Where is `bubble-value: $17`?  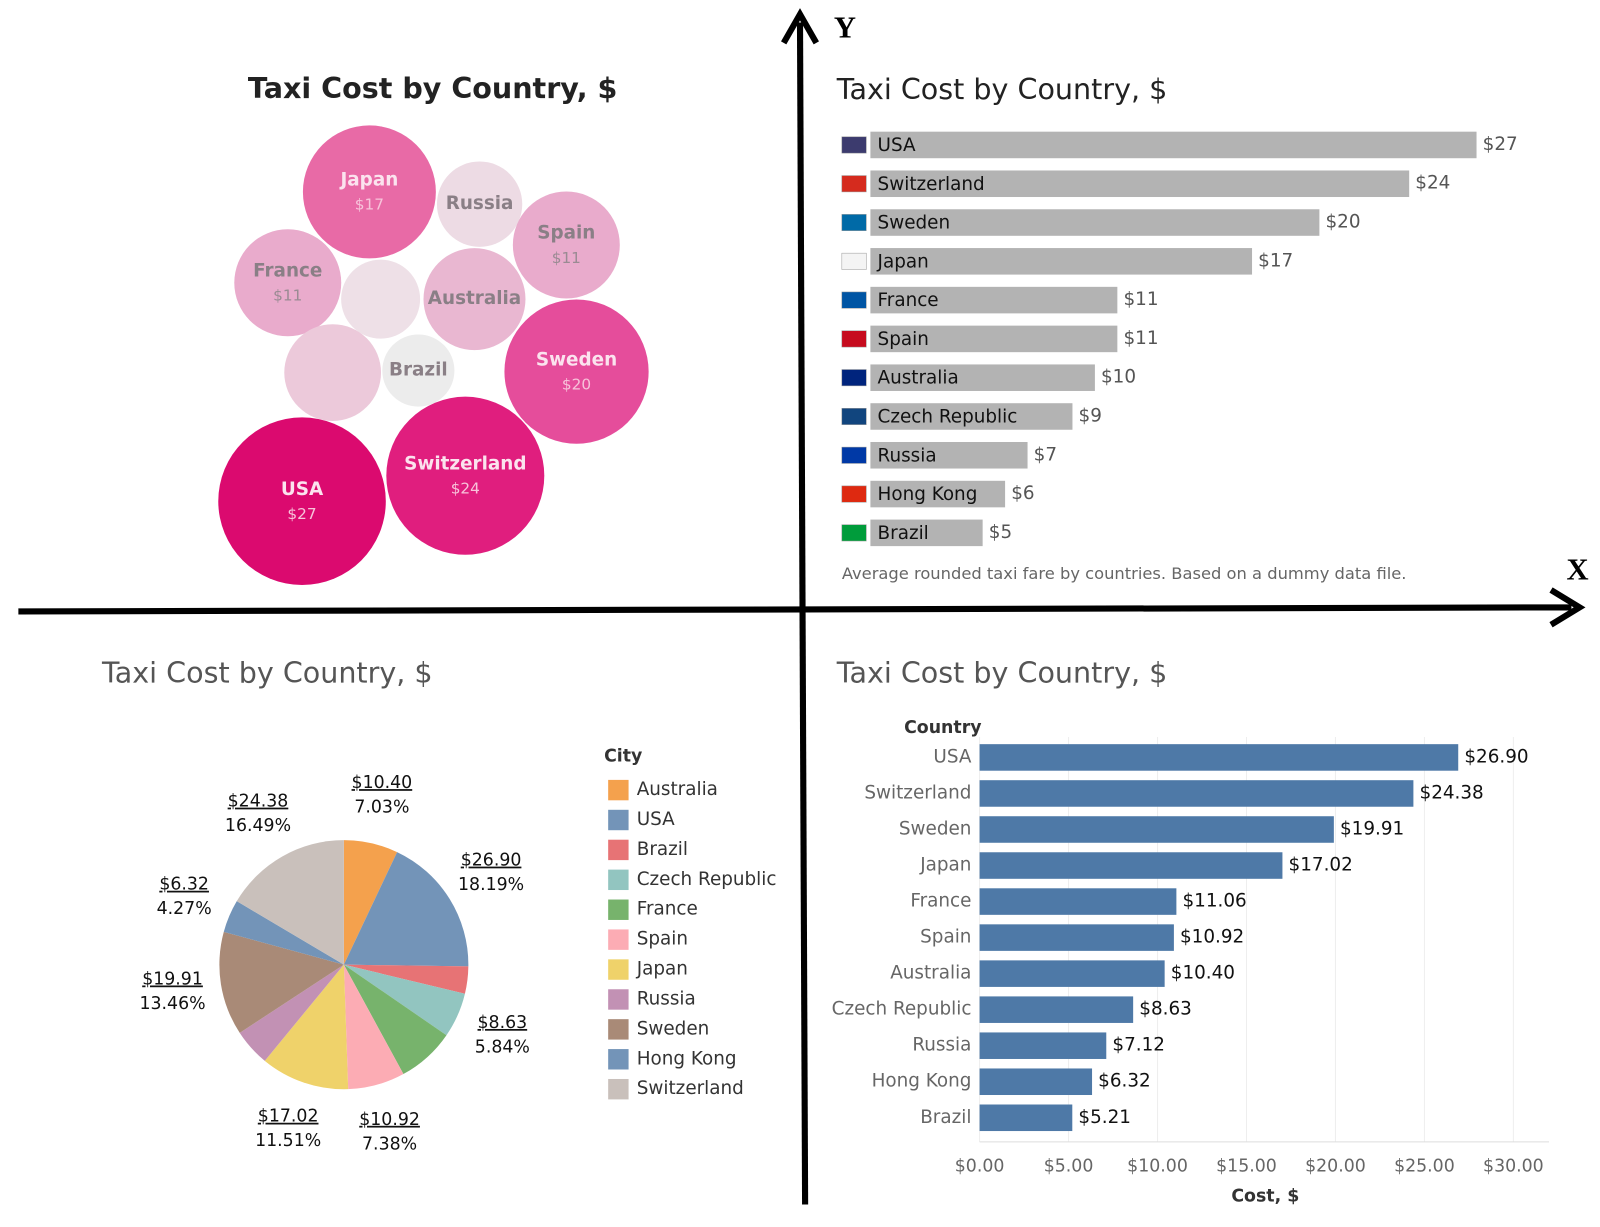 bubble-value: $17 is located at coordinates (369, 205).